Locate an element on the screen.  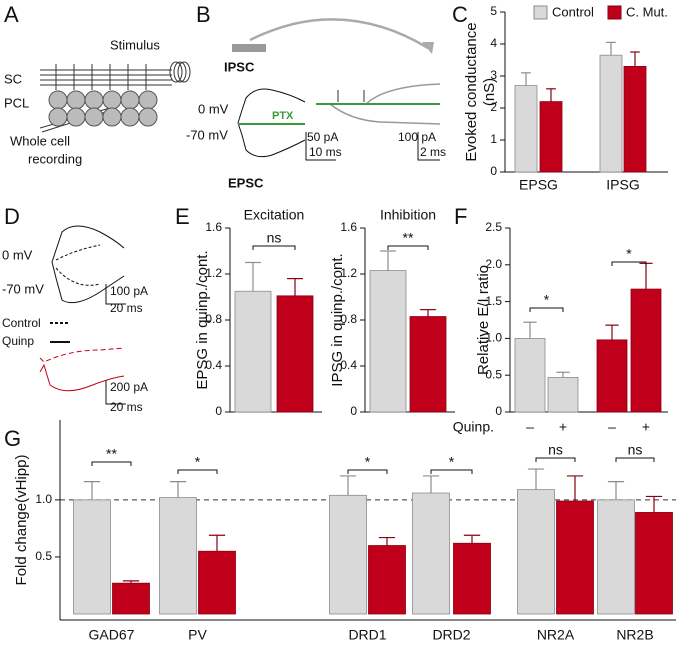
label: SC is located at coordinates (13, 78).